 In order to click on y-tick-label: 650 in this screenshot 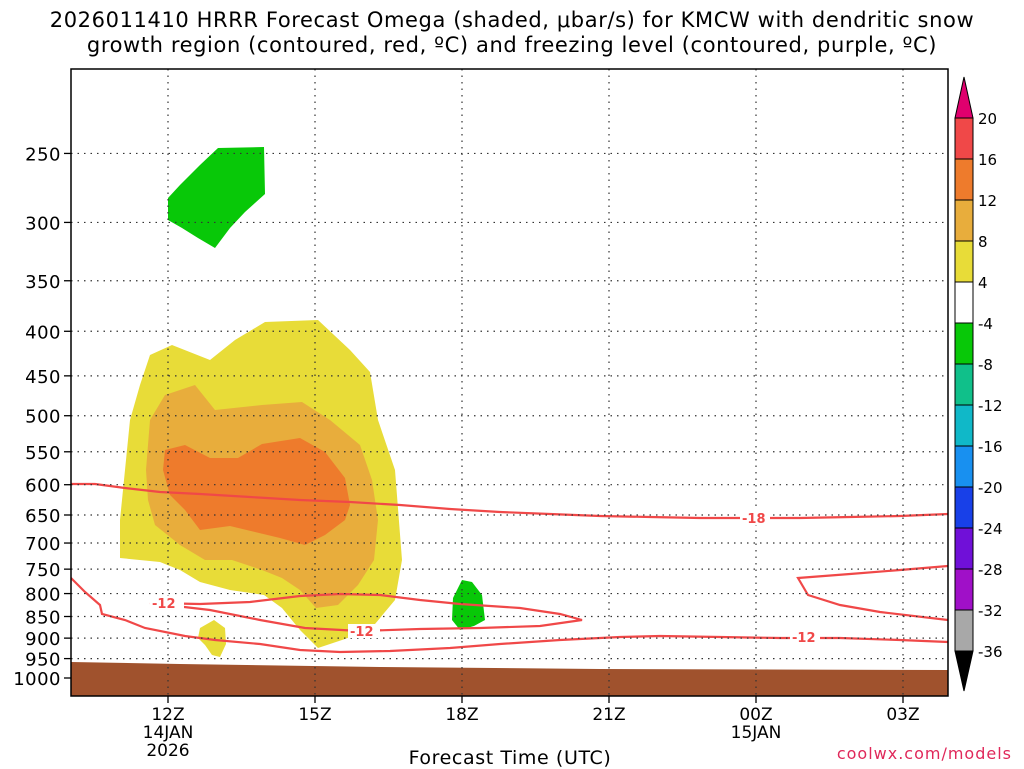, I will do `click(43, 516)`.